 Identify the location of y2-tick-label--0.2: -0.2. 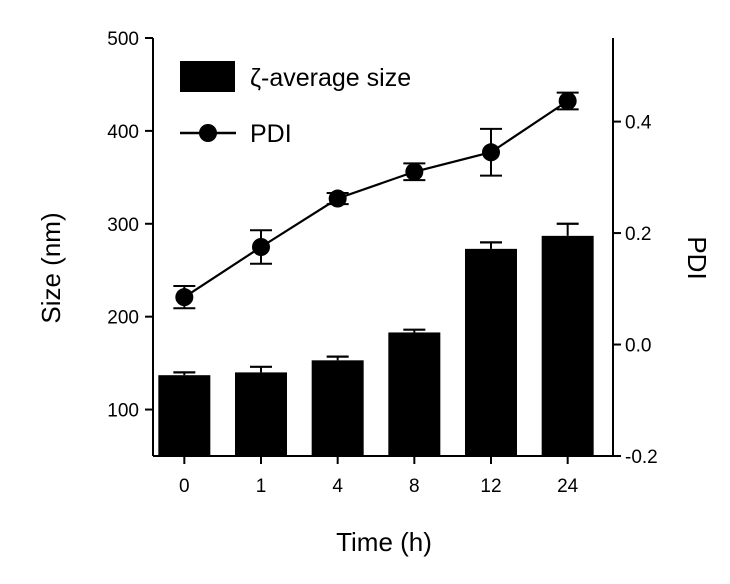
(641, 457).